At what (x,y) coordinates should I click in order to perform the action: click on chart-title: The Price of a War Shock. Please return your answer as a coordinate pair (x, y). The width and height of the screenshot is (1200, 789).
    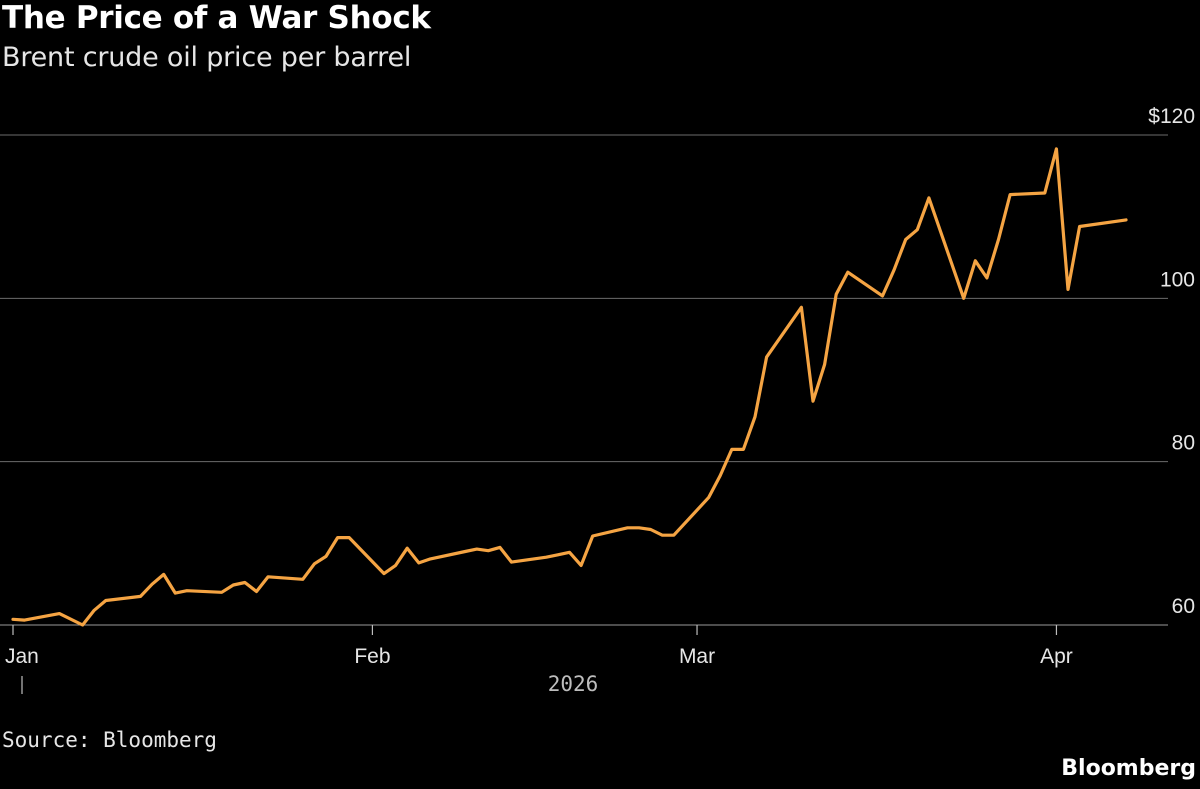
    Looking at the image, I should click on (216, 18).